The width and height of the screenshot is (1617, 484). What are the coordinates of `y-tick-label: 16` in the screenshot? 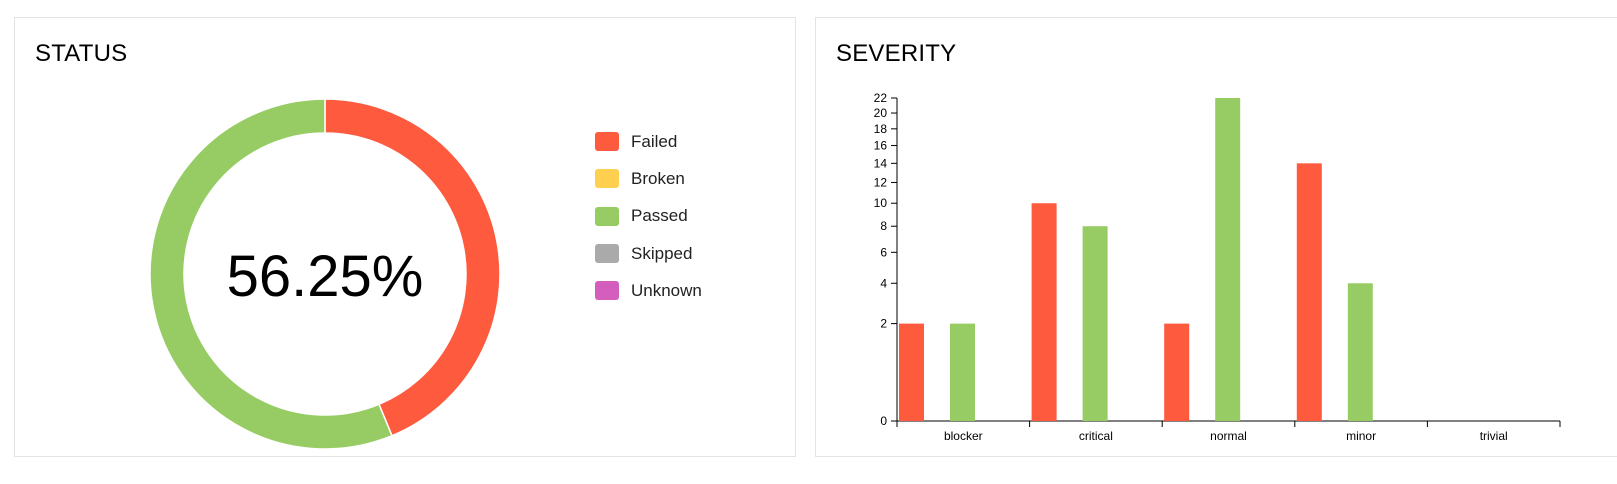 It's located at (881, 146).